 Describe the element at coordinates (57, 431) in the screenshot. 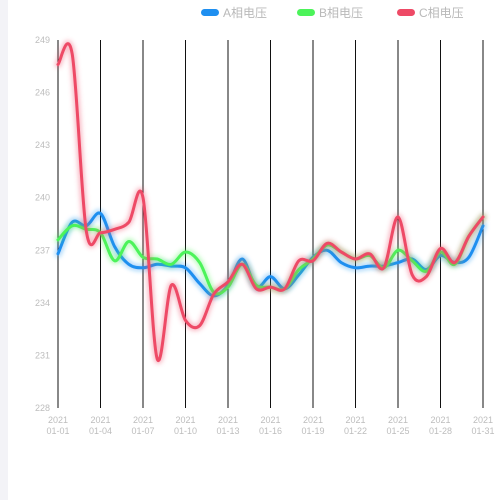

I see `x-tick-date: 01-01` at that location.